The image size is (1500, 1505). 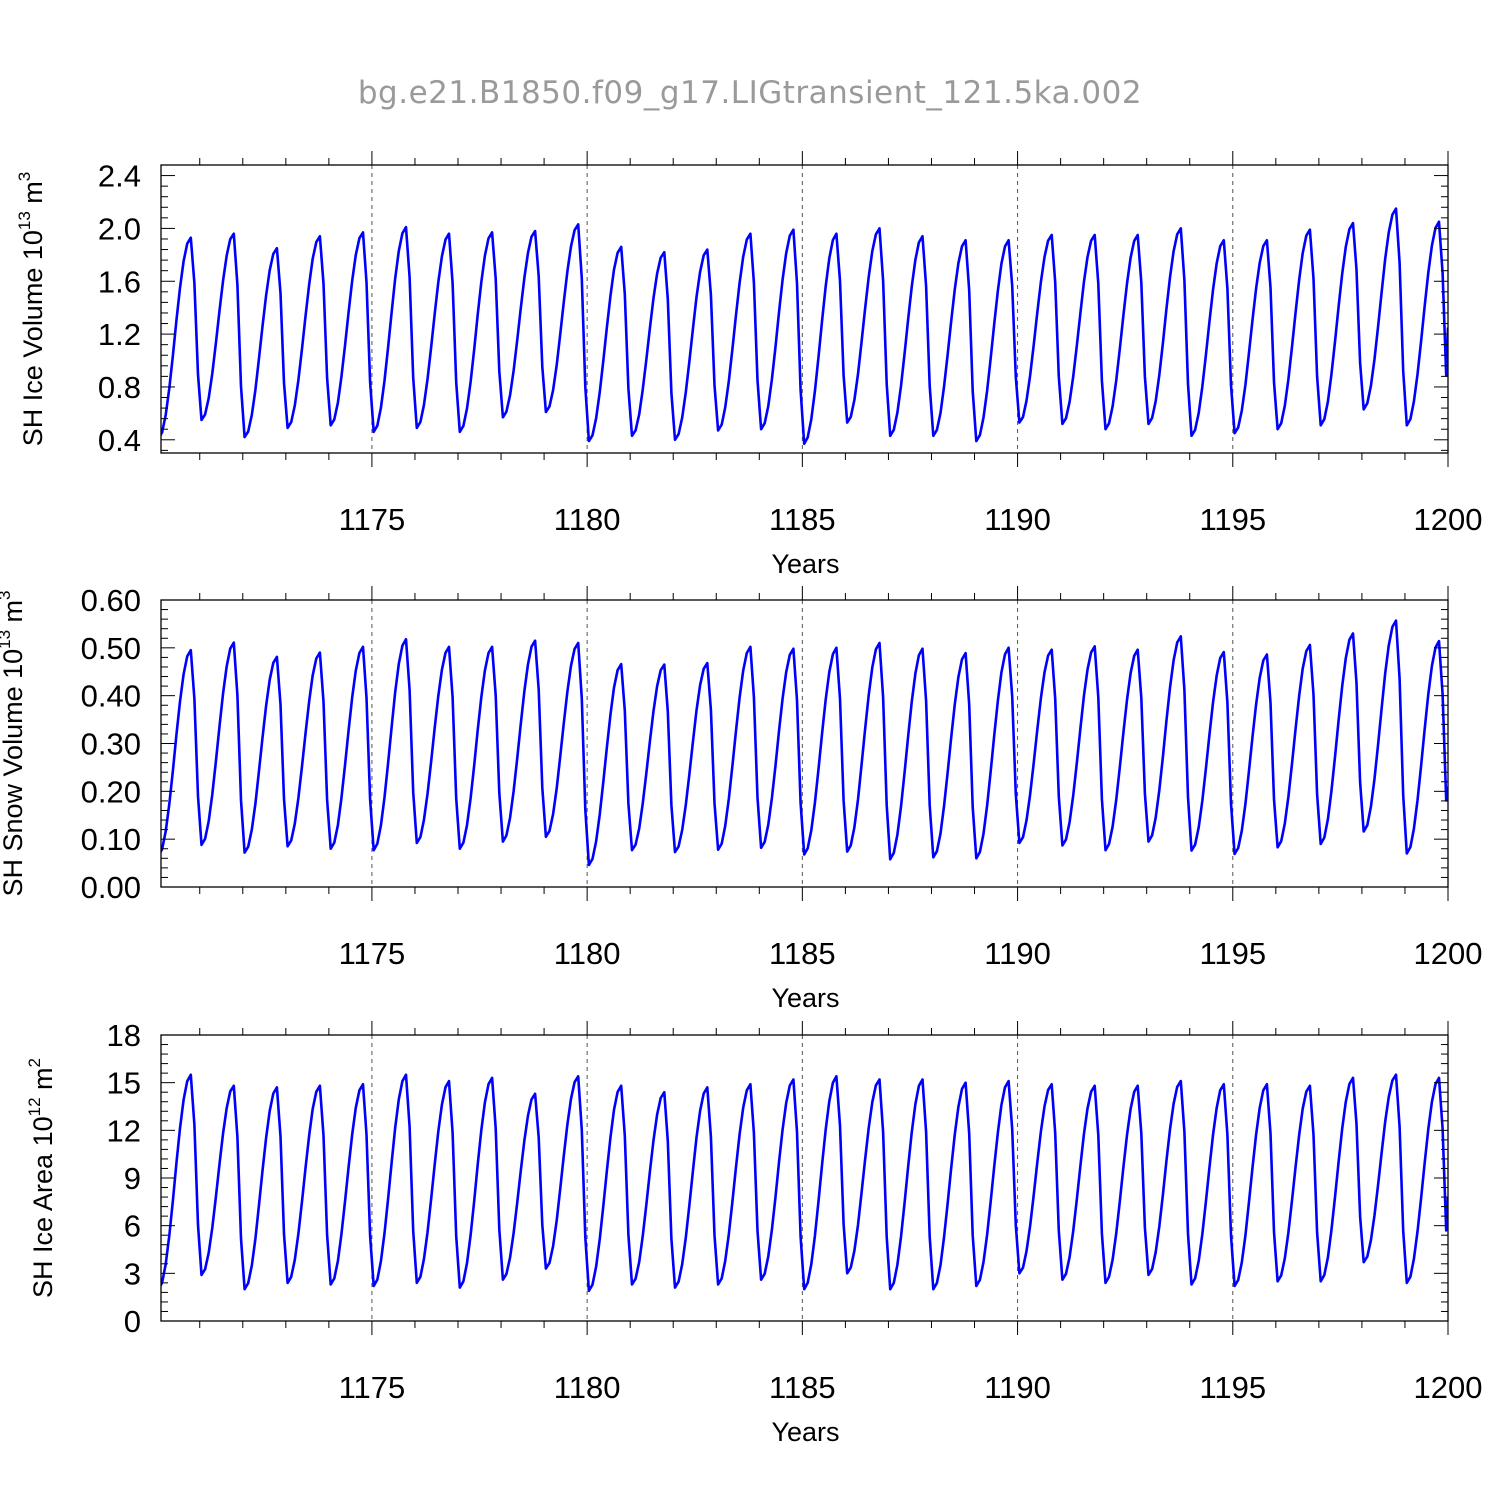 What do you see at coordinates (111, 887) in the screenshot?
I see `y-tick-label: 0.00` at bounding box center [111, 887].